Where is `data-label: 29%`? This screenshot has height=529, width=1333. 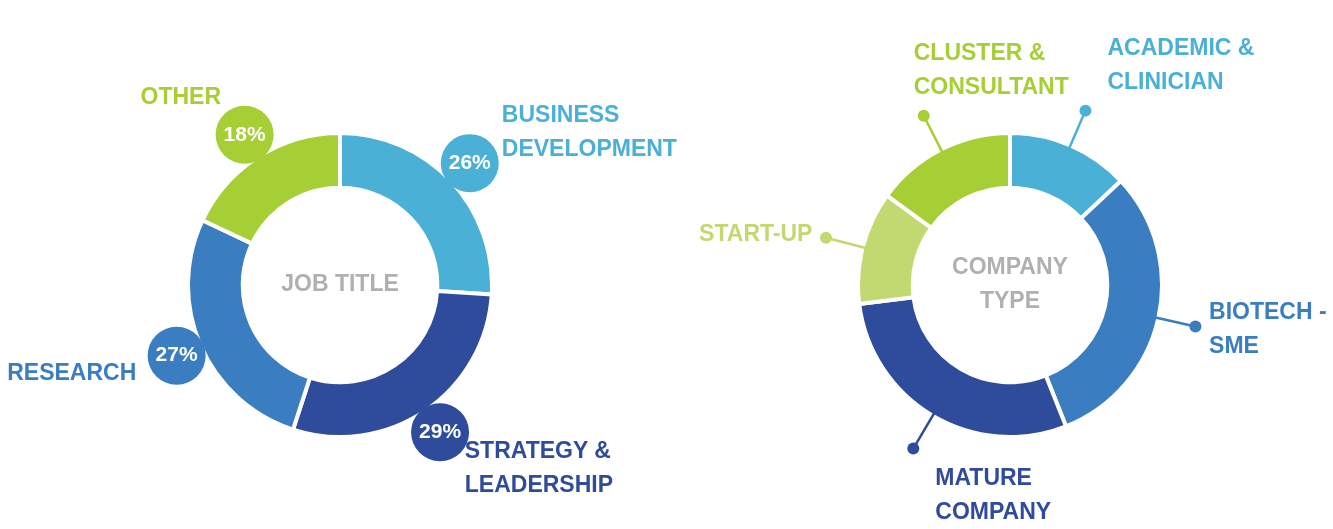 data-label: 29% is located at coordinates (440, 431).